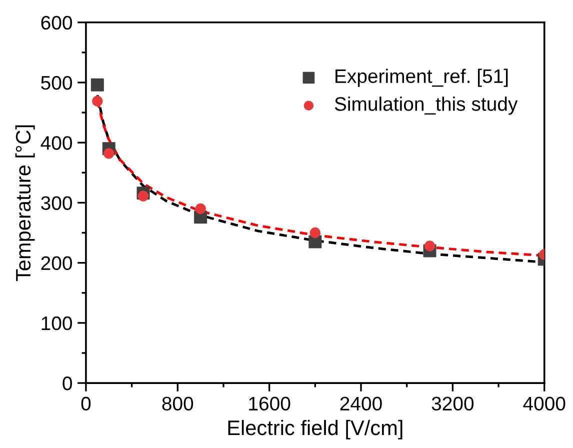 This screenshot has height=448, width=573. I want to click on x-tick-label: 3200, so click(453, 403).